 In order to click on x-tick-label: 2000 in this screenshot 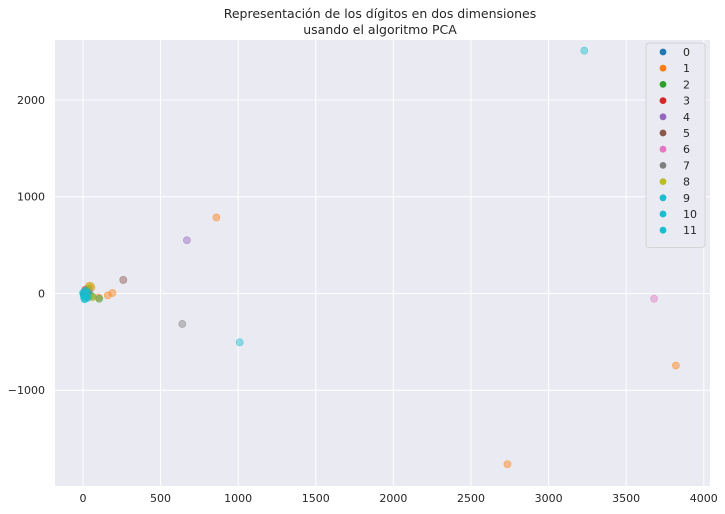, I will do `click(393, 498)`.